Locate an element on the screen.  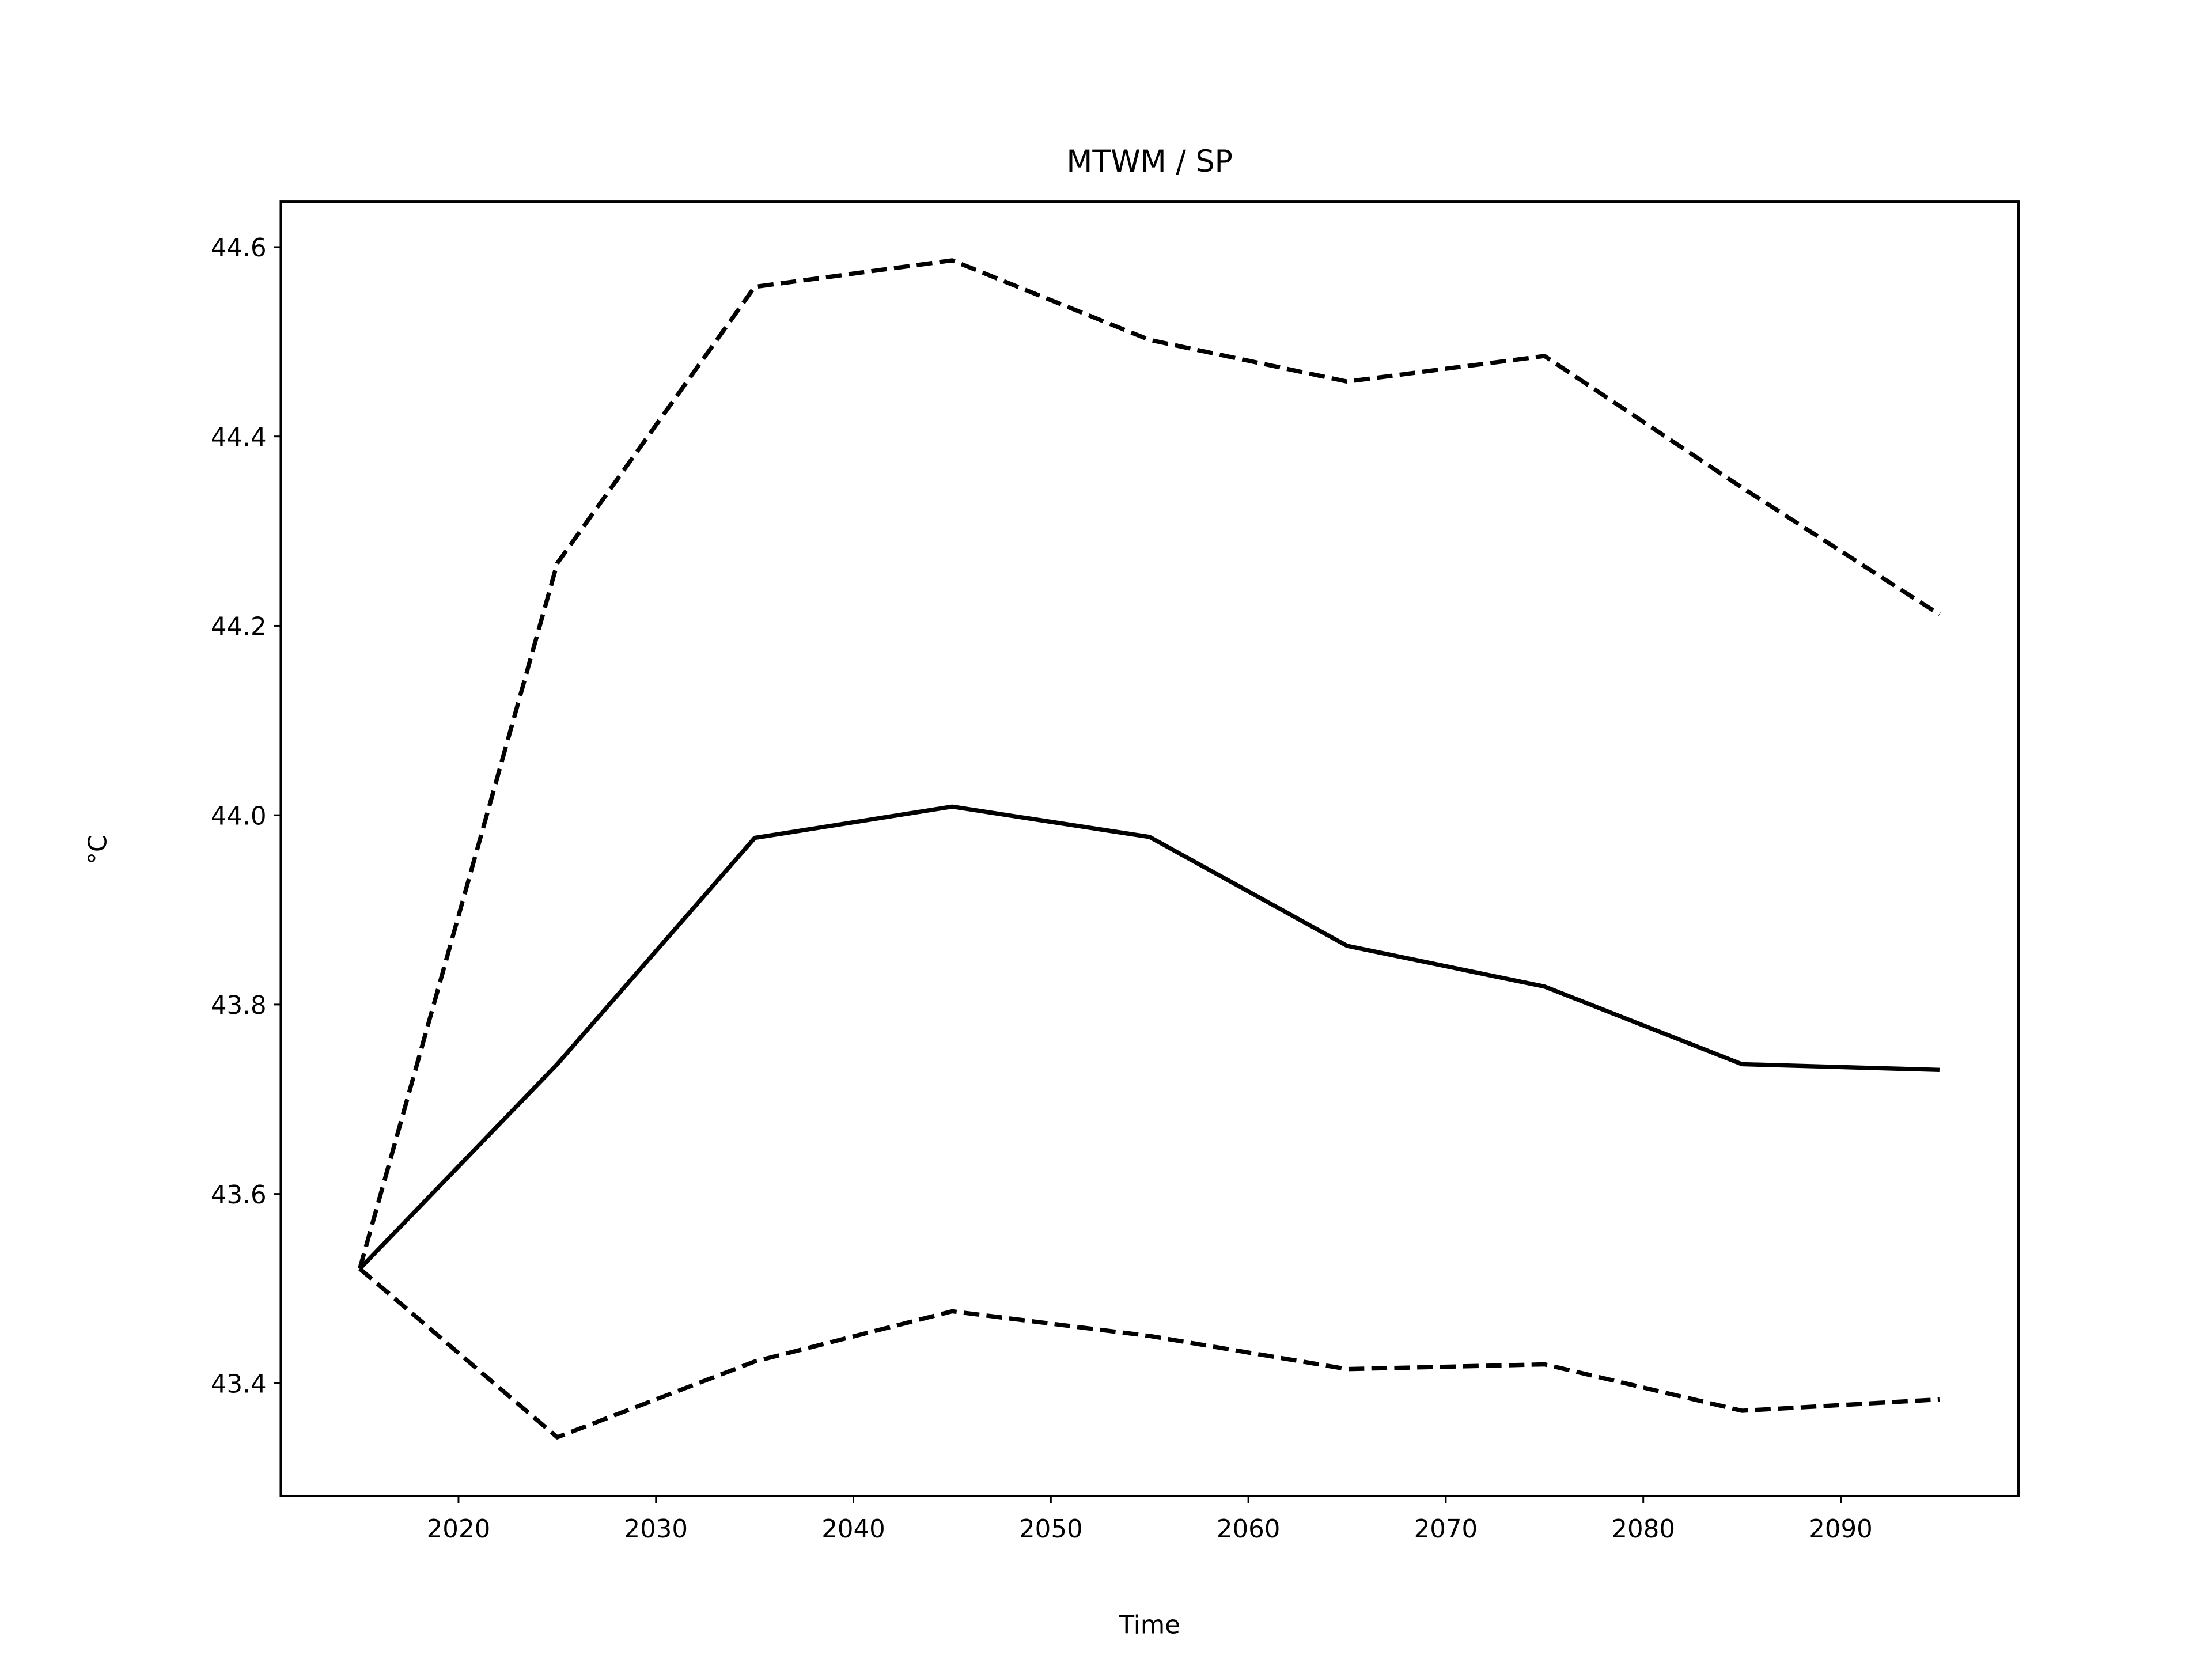
x-tick-label: 2080 is located at coordinates (1643, 1529).